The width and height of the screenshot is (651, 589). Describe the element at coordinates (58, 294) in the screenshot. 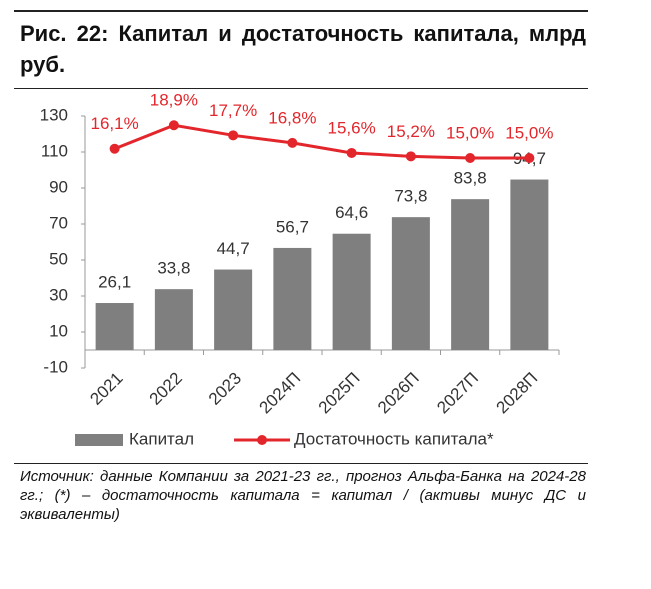

I see `y-tick-label: 30` at that location.